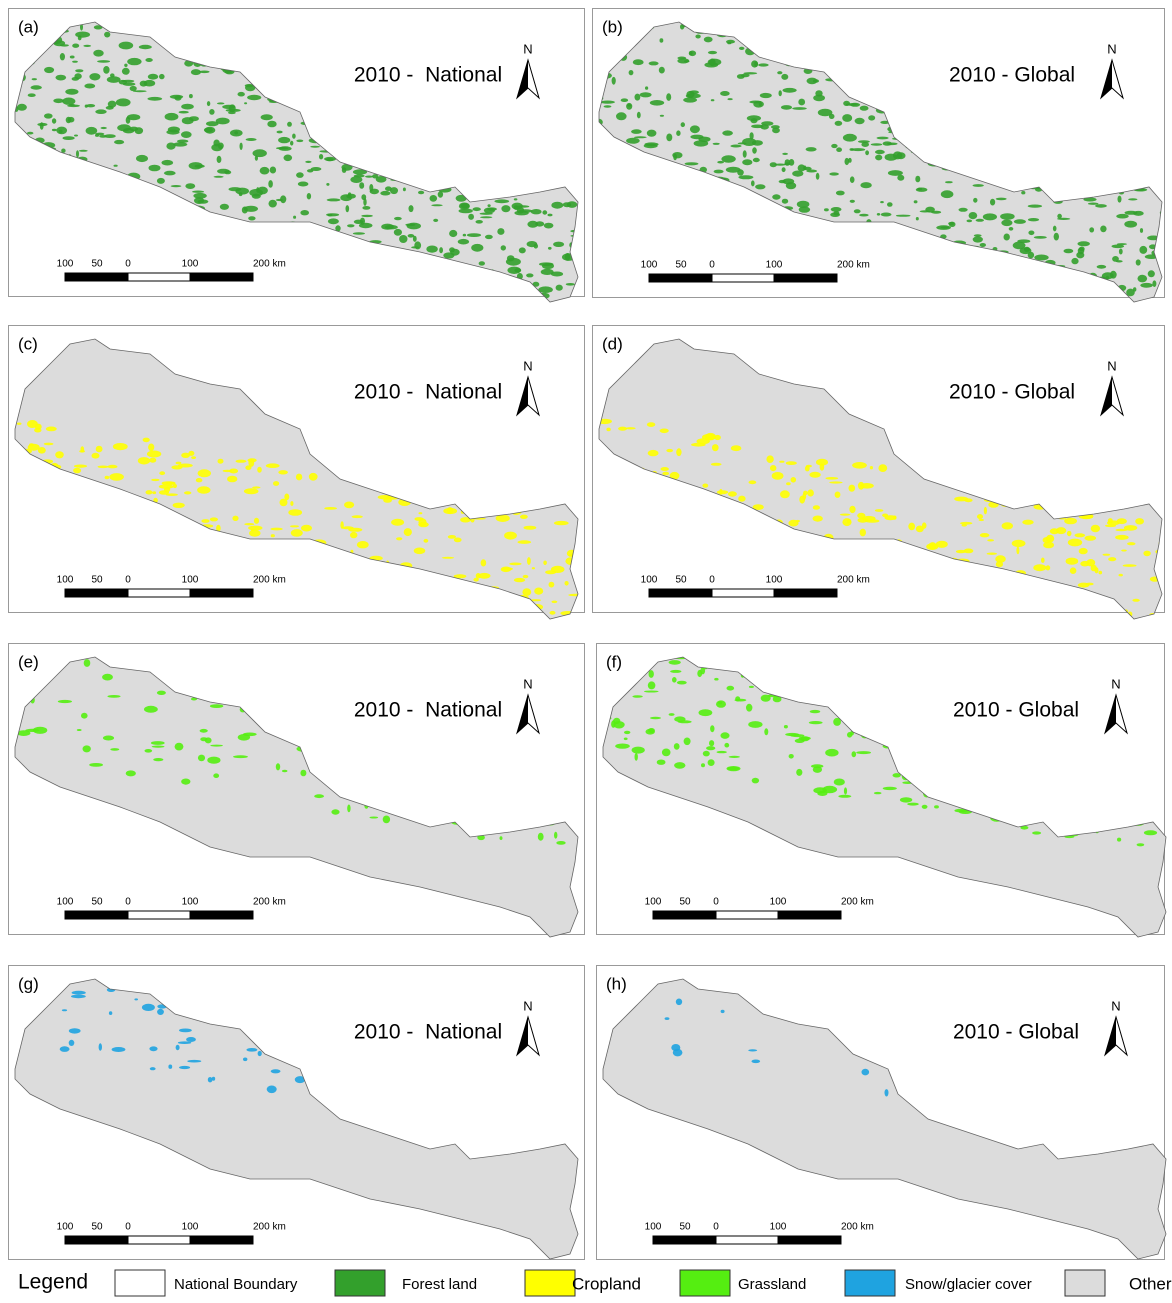  What do you see at coordinates (297, 791) in the screenshot?
I see `map-panel: (e)2010 - NationalN100500100200 km` at bounding box center [297, 791].